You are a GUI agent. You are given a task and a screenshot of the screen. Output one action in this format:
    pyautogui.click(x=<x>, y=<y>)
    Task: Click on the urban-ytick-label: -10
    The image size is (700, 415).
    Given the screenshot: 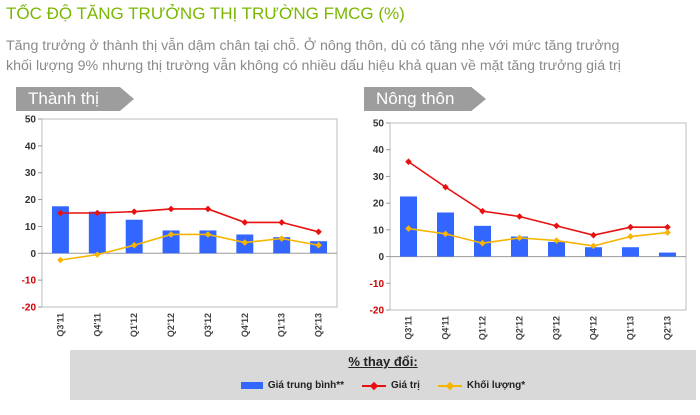 What is the action you would take?
    pyautogui.click(x=29, y=281)
    